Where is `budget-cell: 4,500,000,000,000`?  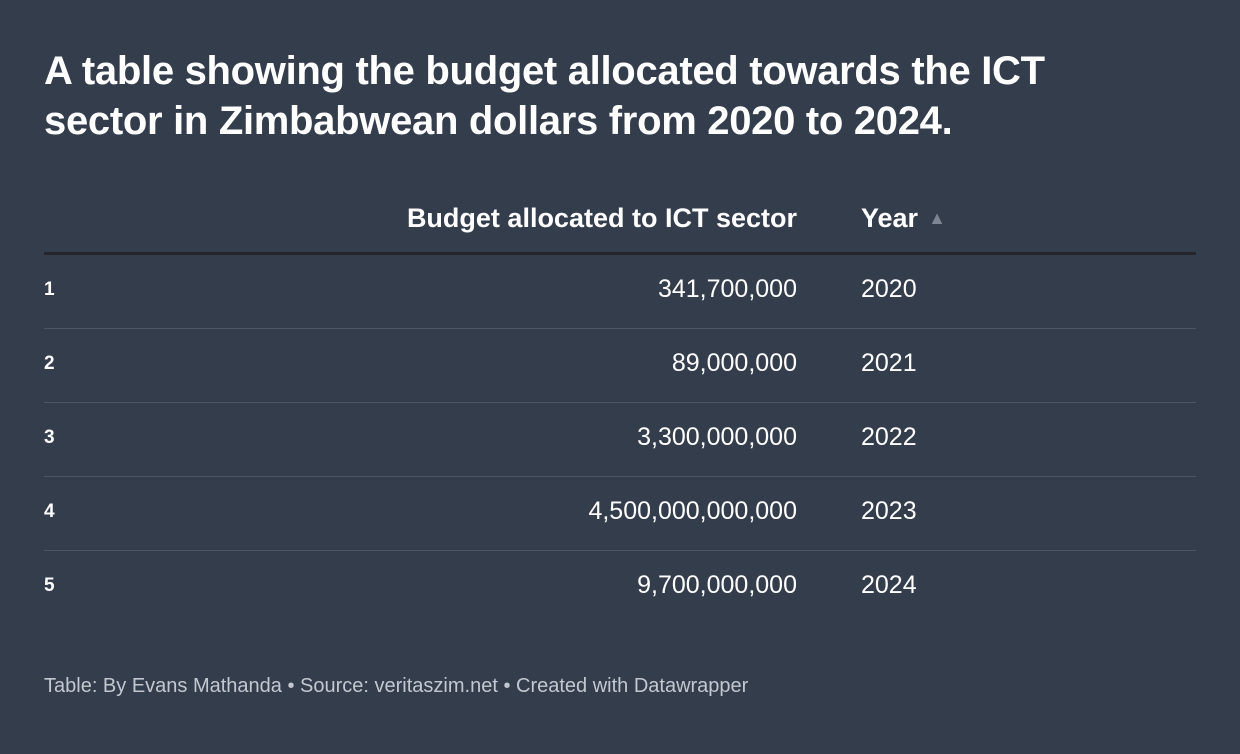
budget-cell: 4,500,000,000,000 is located at coordinates (692, 511).